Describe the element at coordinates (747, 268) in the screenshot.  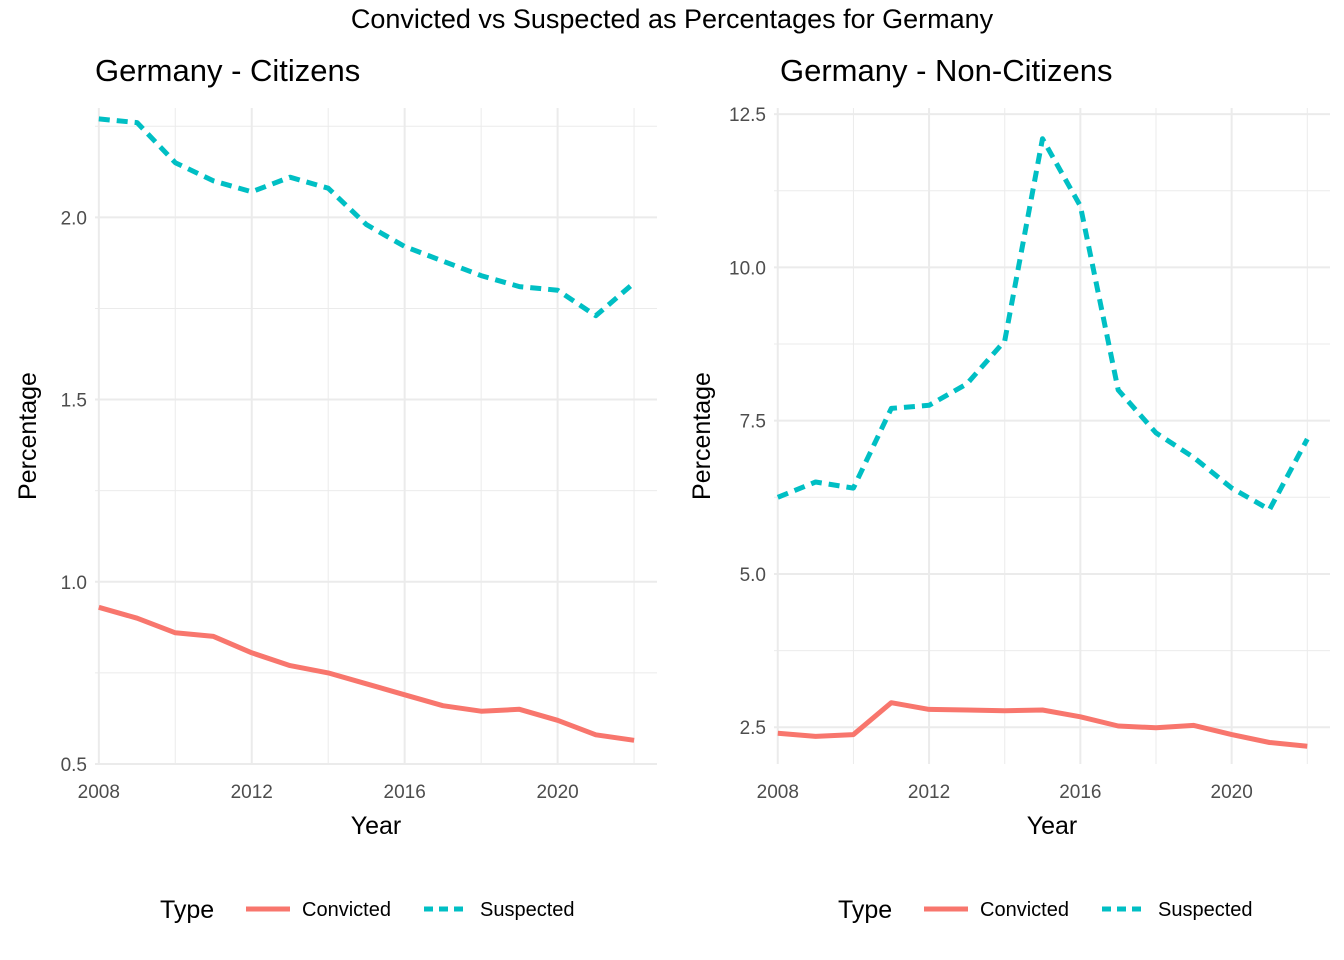
I see `y-tick-label: 10.0` at that location.